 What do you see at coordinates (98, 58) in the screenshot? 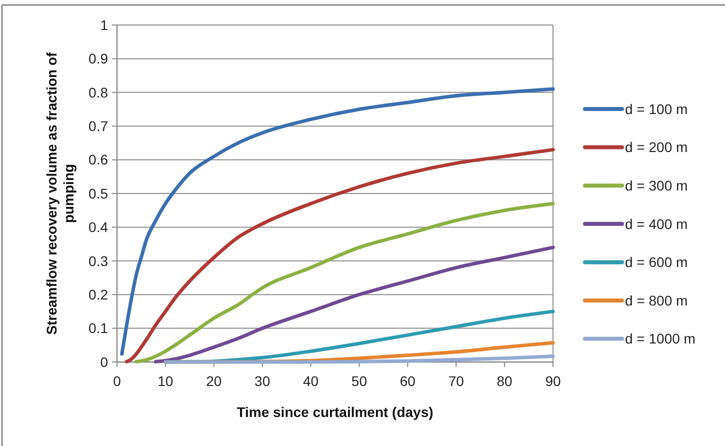
I see `y-tick-label: 0.9` at bounding box center [98, 58].